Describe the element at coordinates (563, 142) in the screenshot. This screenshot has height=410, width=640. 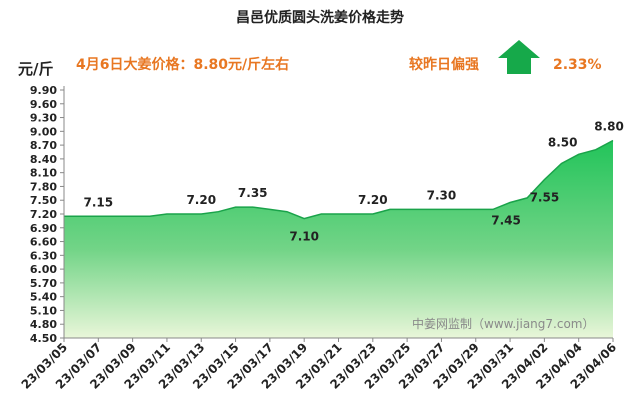
I see `data-label: 8.50` at that location.